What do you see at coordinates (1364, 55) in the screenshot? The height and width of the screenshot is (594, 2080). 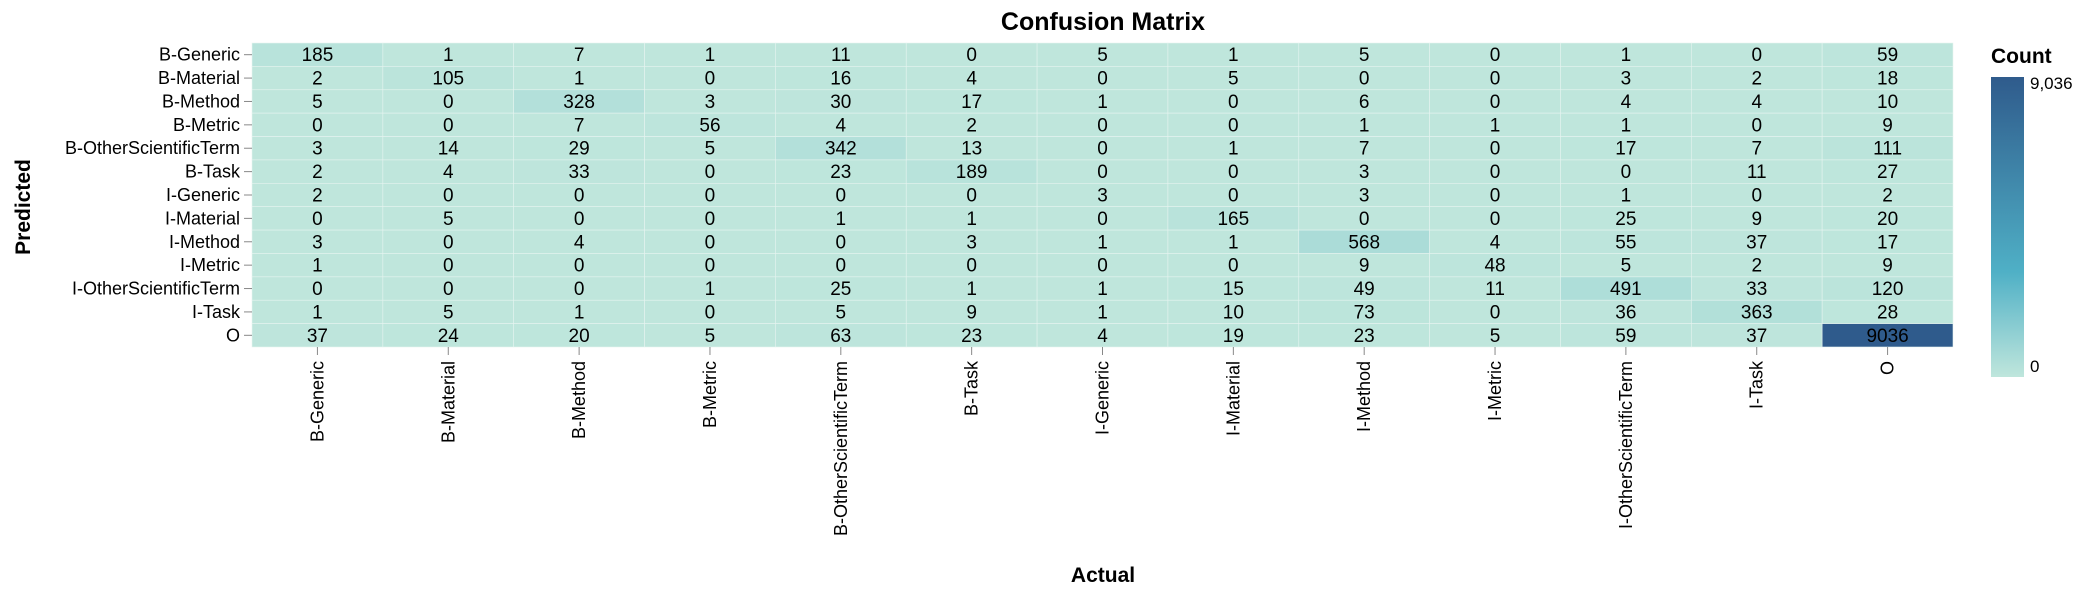 I see `cell-value-label: 5` at bounding box center [1364, 55].